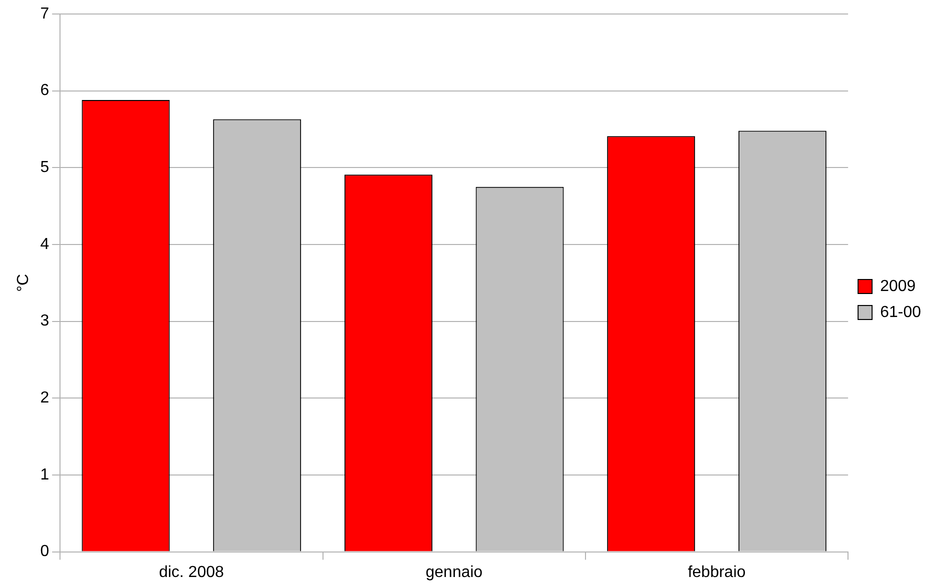  I want to click on y-tick-label: 0, so click(45, 551).